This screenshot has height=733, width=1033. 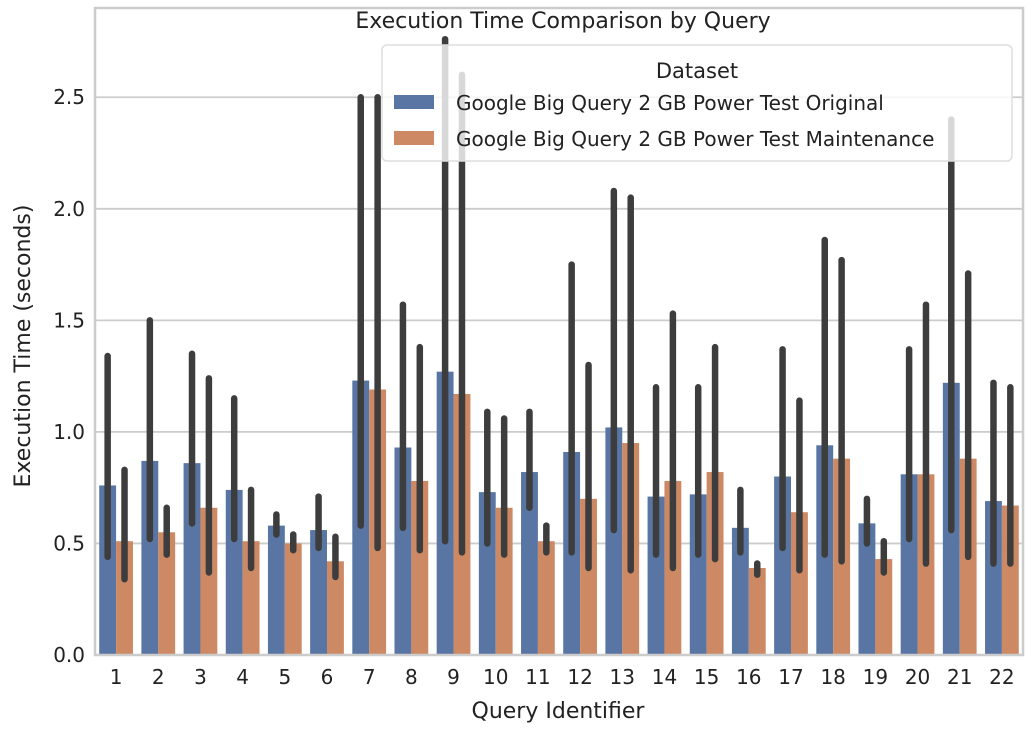 What do you see at coordinates (242, 677) in the screenshot?
I see `x-tick-label: 4` at bounding box center [242, 677].